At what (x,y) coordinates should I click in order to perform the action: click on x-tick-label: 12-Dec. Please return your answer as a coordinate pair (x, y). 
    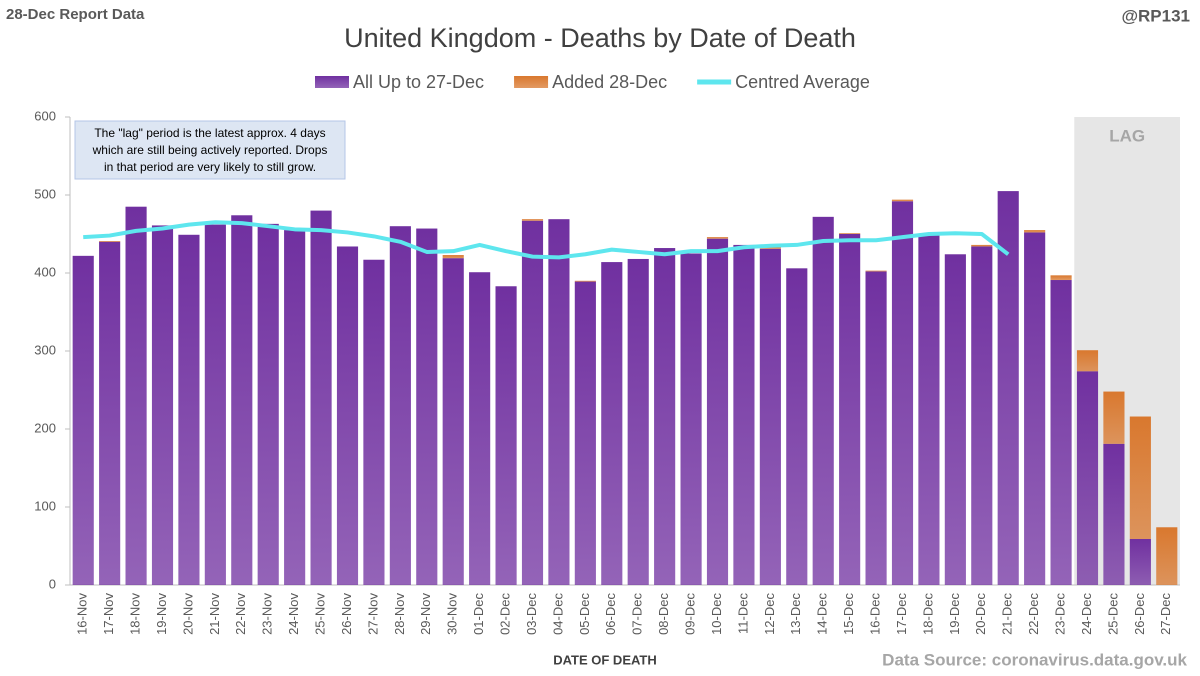
    Looking at the image, I should click on (769, 614).